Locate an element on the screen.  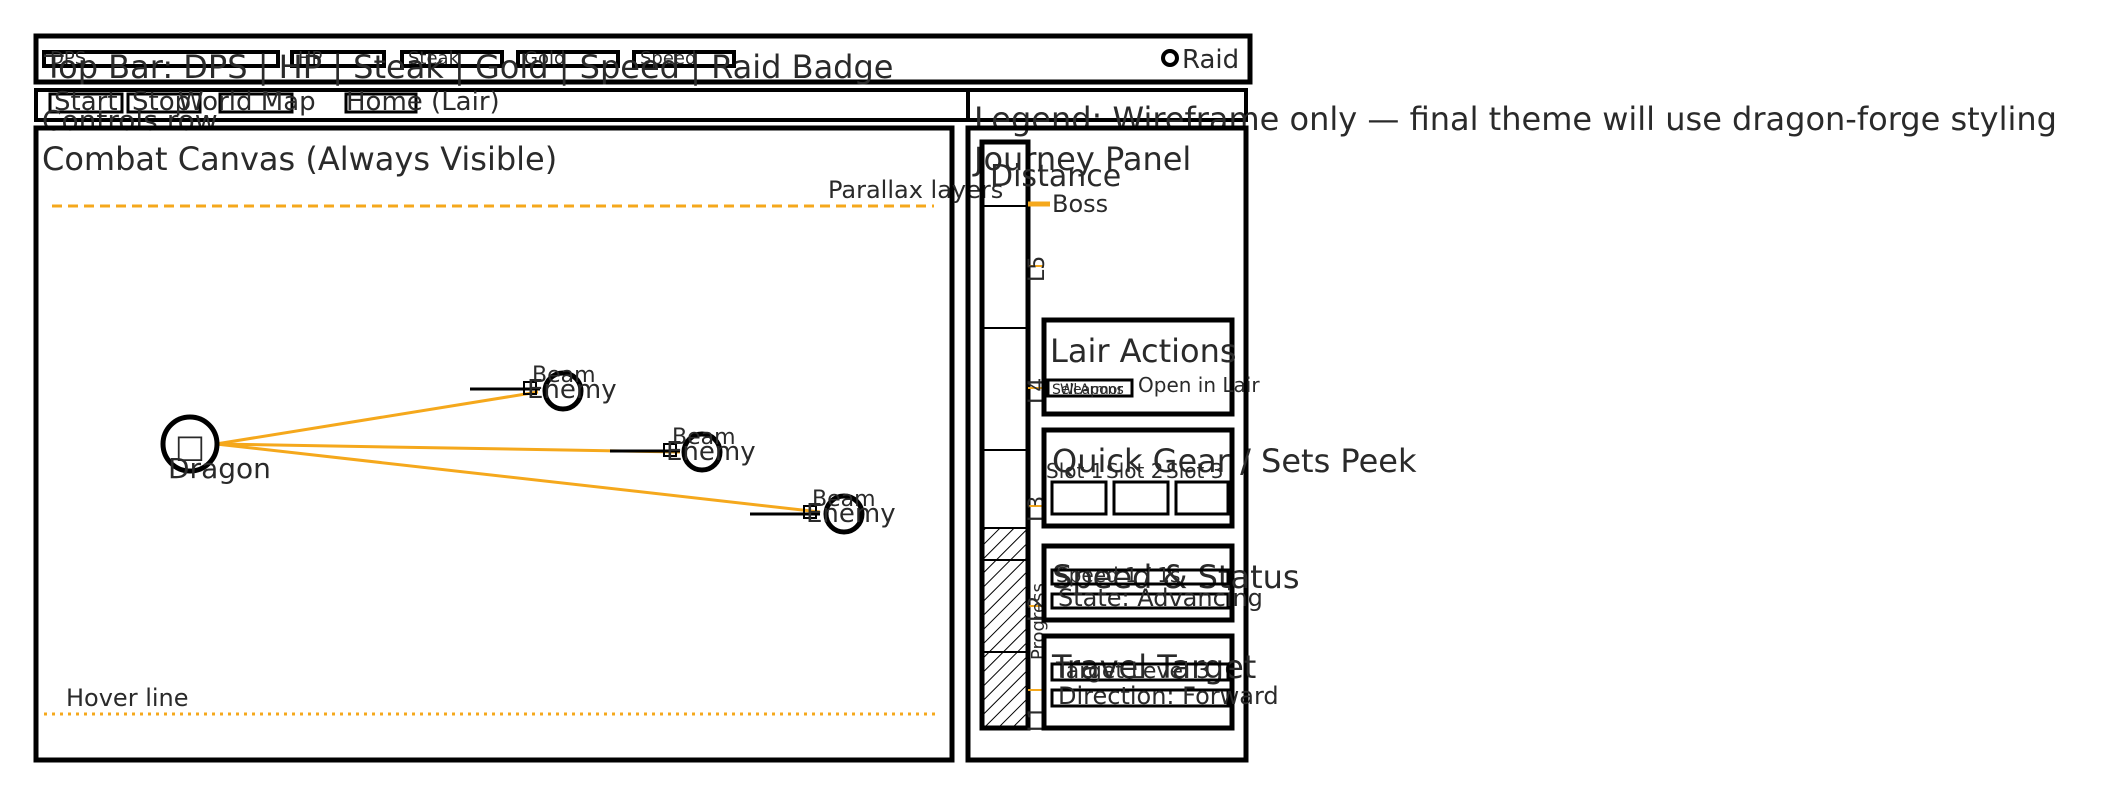
dragon-icon: □ is located at coordinates (190, 446).